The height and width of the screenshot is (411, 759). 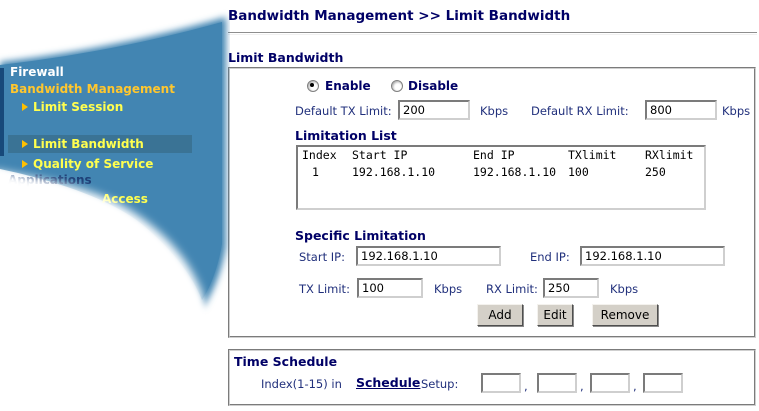 I want to click on cell-tx-limit: 100, so click(x=578, y=172).